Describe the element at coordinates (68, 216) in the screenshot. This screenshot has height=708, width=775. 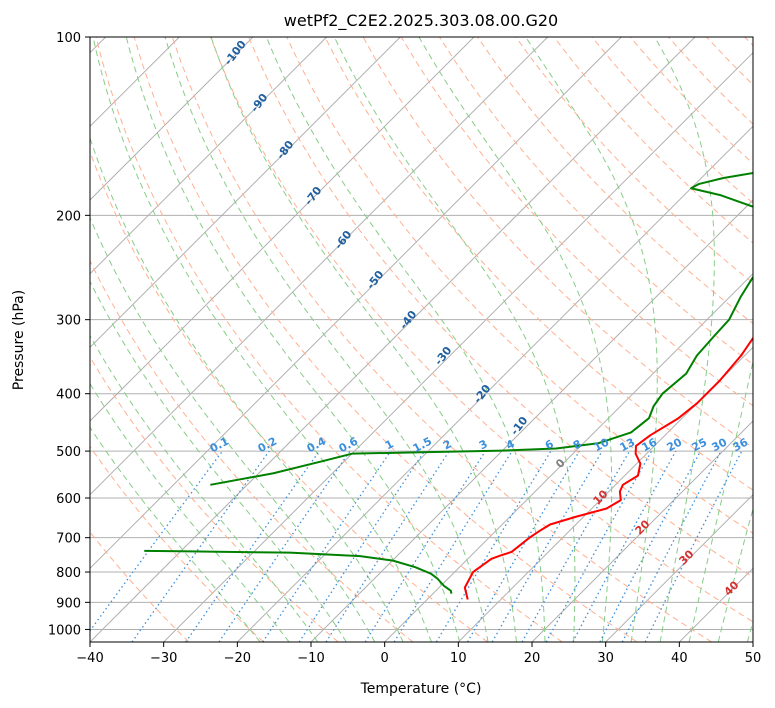
I see `y-tick-label: 200` at that location.